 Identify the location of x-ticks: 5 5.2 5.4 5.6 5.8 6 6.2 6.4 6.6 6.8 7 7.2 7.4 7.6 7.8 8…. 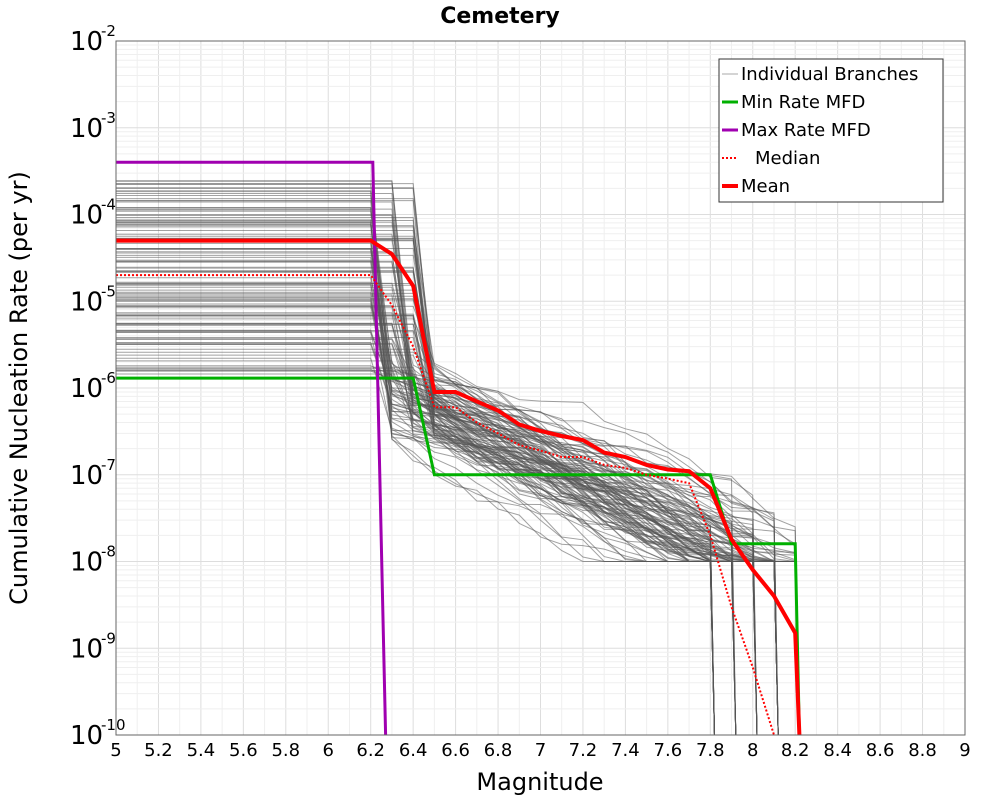
(540, 750).